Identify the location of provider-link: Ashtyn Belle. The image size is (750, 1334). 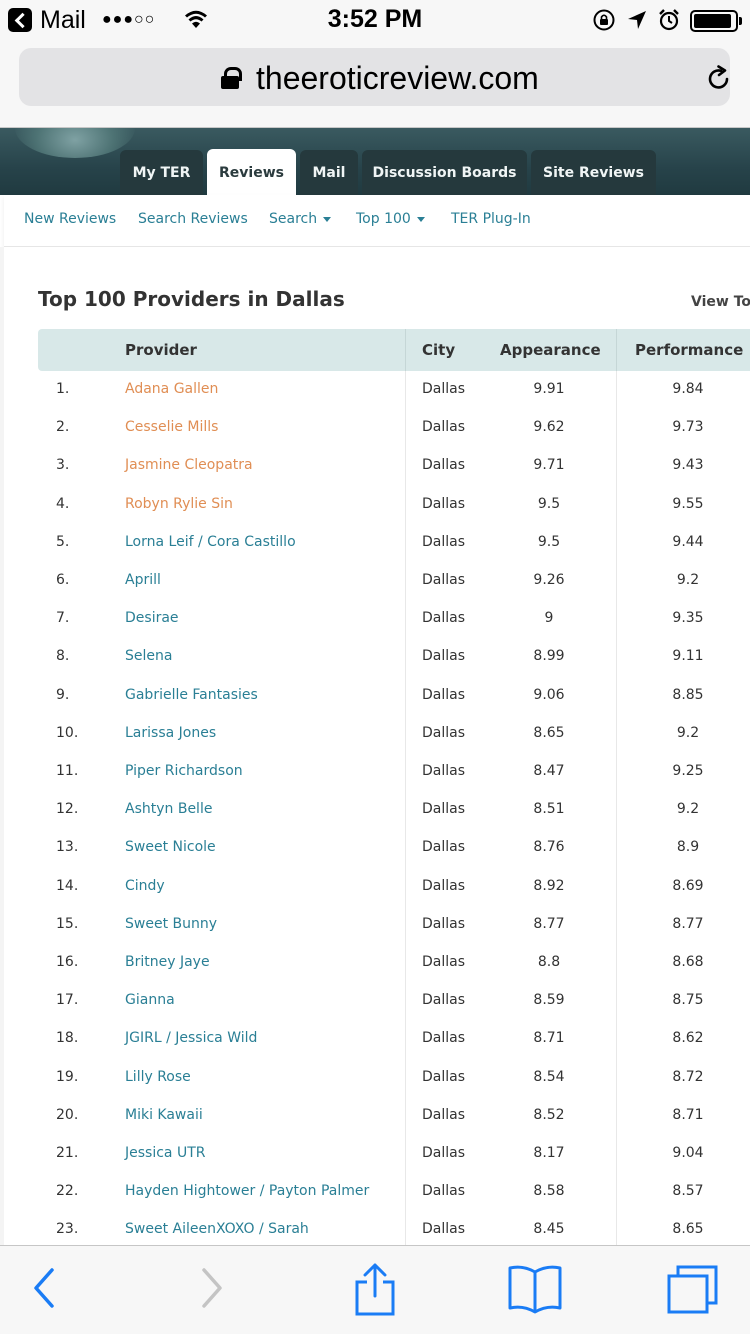
(169, 809).